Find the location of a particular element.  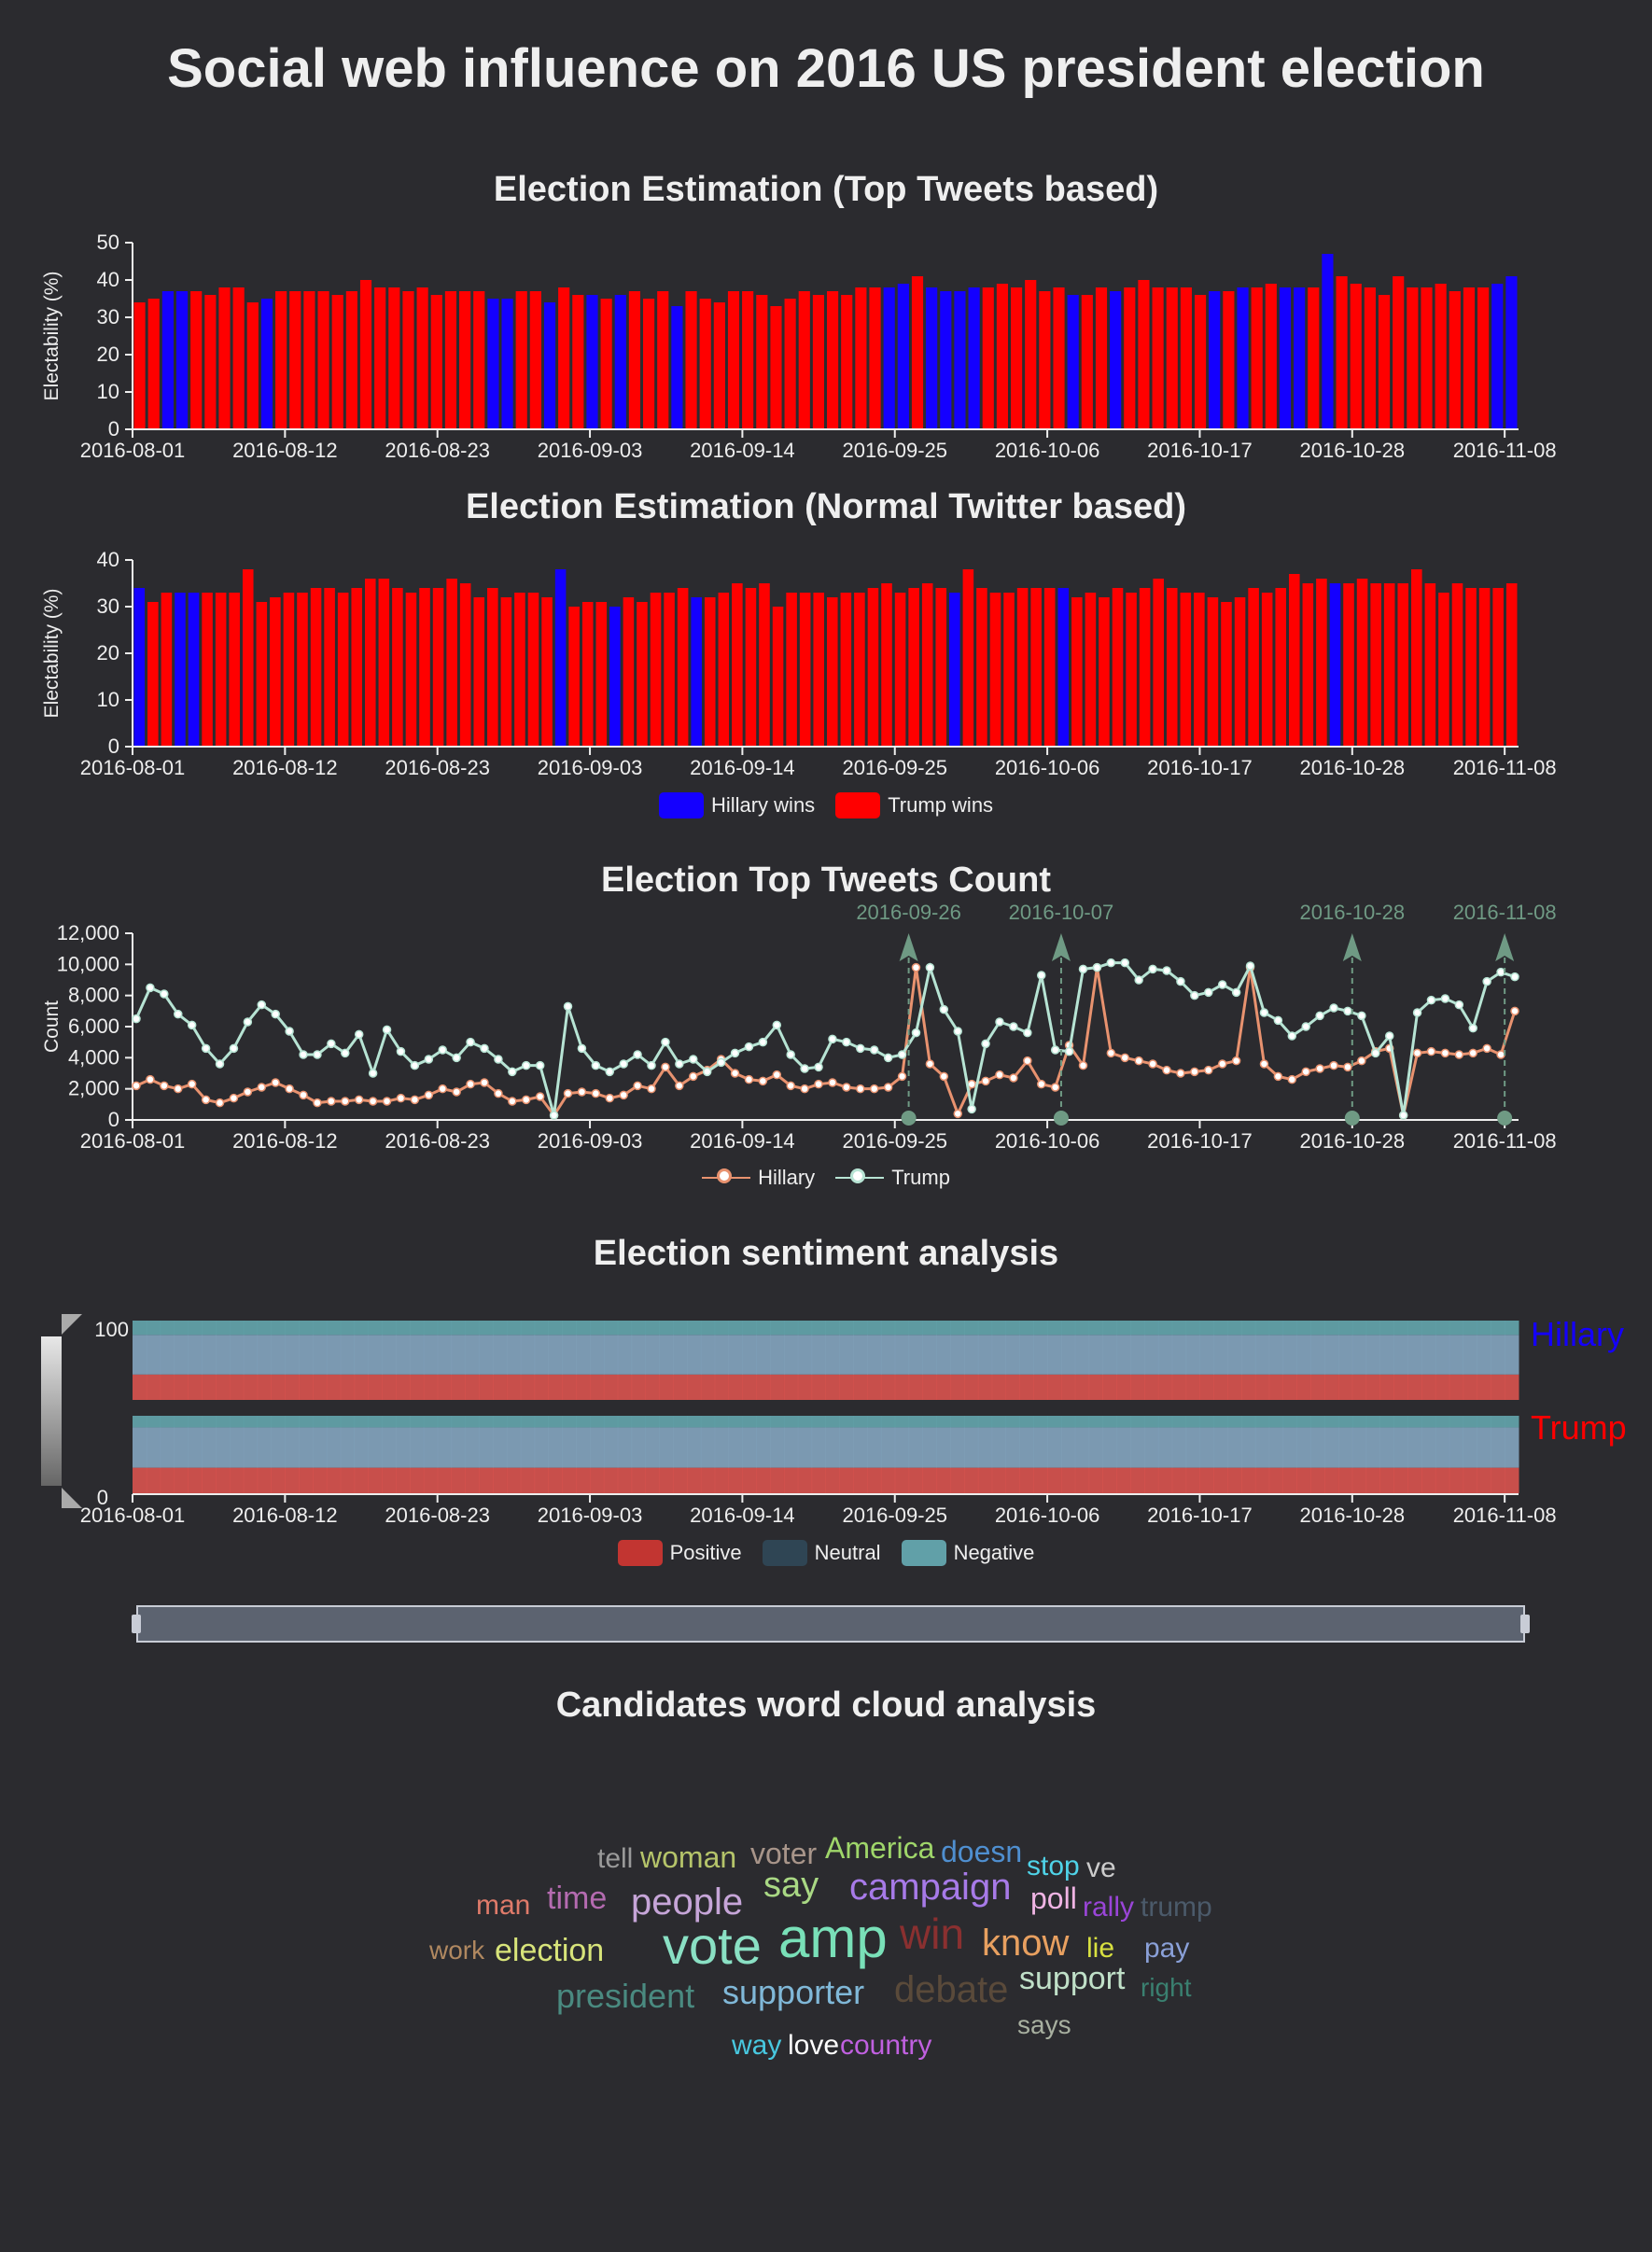

legend-hillary-wins: Hillary wins is located at coordinates (736, 805).